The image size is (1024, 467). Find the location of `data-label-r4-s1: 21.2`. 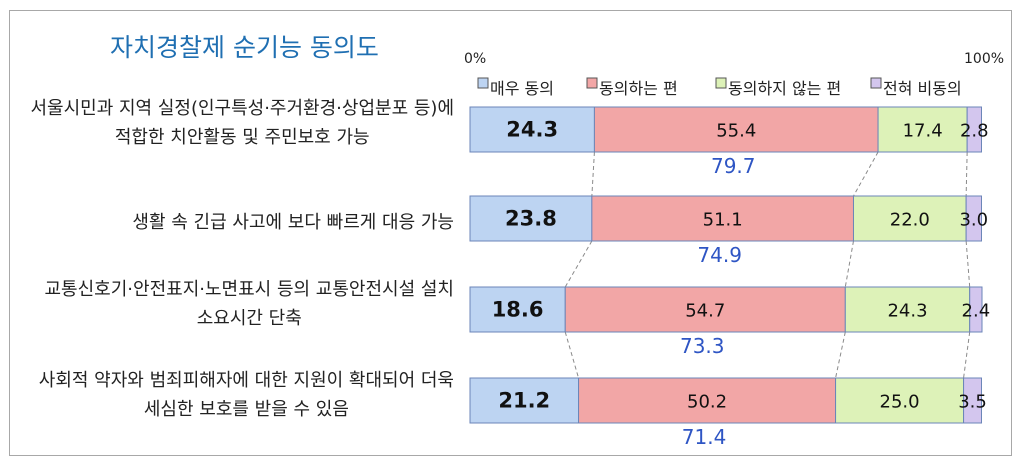

data-label-r4-s1: 21.2 is located at coordinates (524, 401).